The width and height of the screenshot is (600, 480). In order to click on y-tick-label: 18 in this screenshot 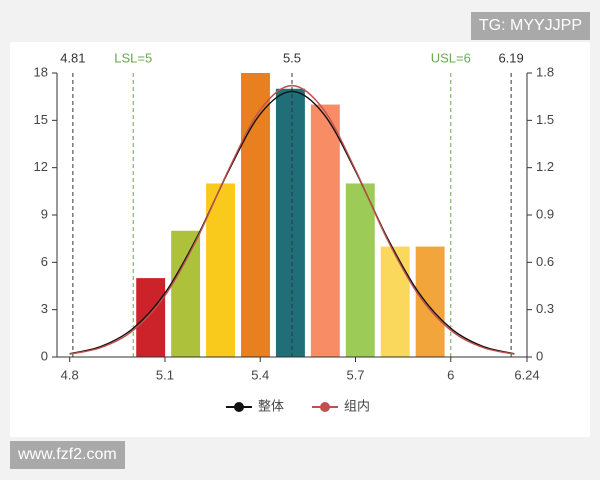, I will do `click(41, 71)`.